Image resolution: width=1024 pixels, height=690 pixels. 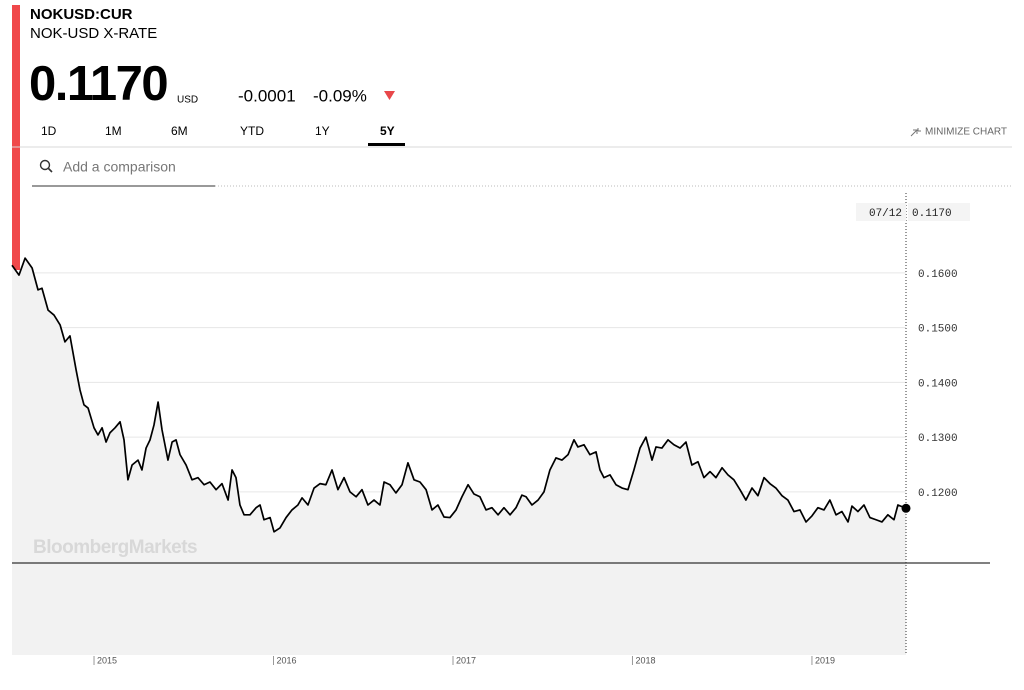 What do you see at coordinates (49, 131) in the screenshot?
I see `range-tab: 1D` at bounding box center [49, 131].